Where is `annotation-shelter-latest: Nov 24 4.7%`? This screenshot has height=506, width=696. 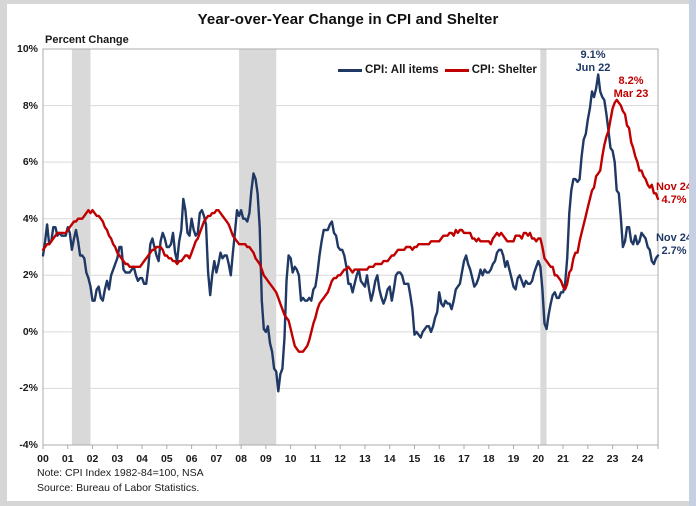 annotation-shelter-latest: Nov 24 4.7% is located at coordinates (674, 194).